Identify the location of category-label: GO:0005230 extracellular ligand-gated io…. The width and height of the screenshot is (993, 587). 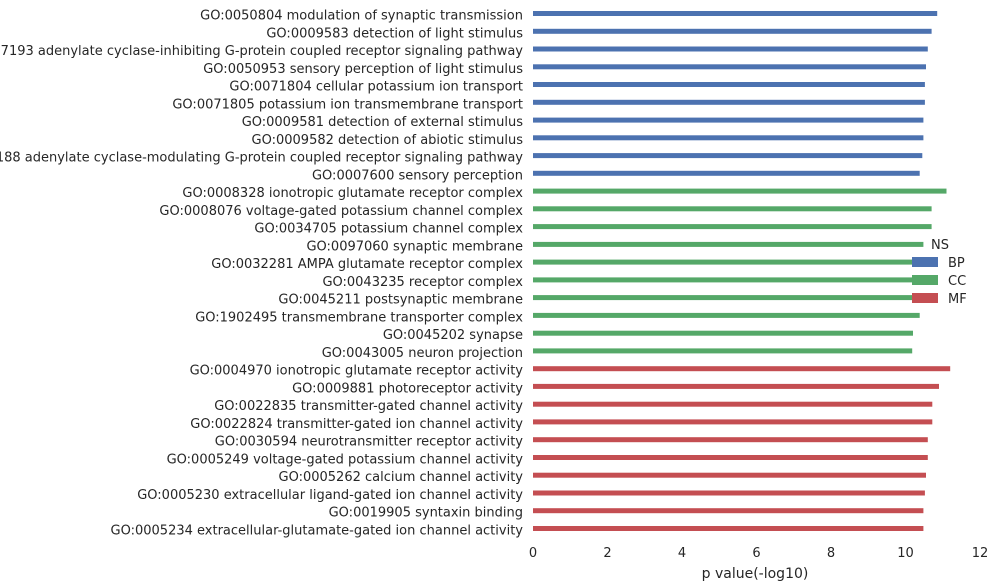
(330, 495).